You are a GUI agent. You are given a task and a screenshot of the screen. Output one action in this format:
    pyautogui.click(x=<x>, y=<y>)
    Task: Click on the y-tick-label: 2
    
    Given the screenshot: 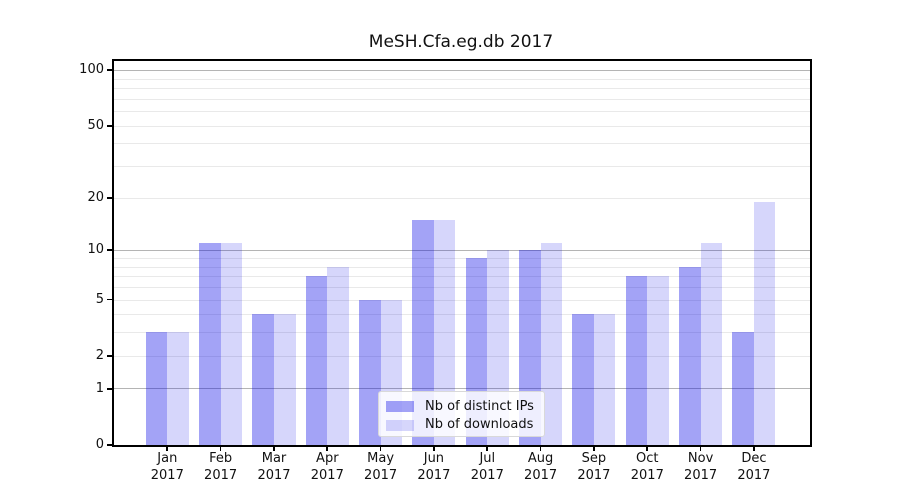 What is the action you would take?
    pyautogui.click(x=99, y=355)
    